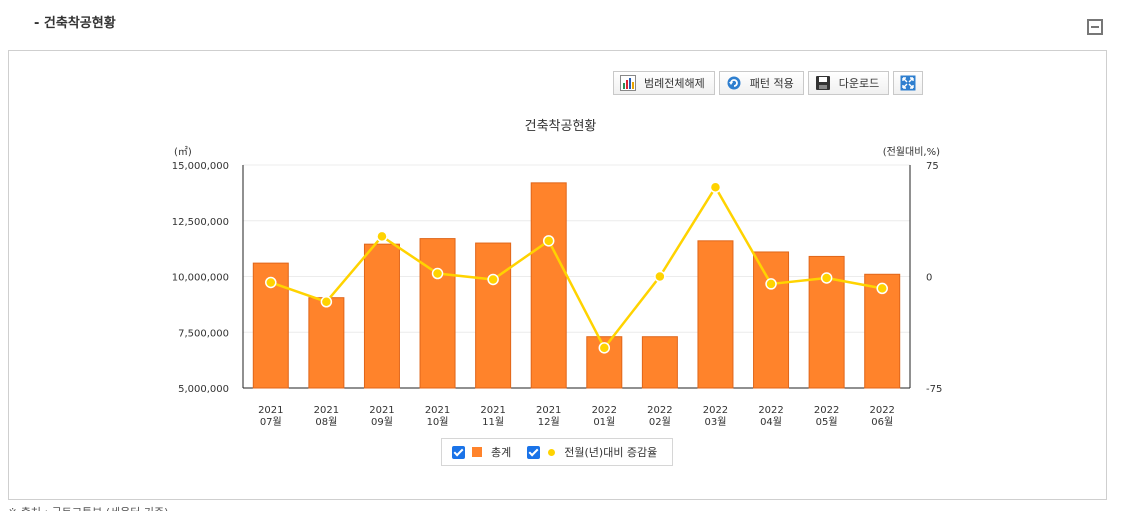  Describe the element at coordinates (859, 83) in the screenshot. I see `download-label: 다운로드` at that location.